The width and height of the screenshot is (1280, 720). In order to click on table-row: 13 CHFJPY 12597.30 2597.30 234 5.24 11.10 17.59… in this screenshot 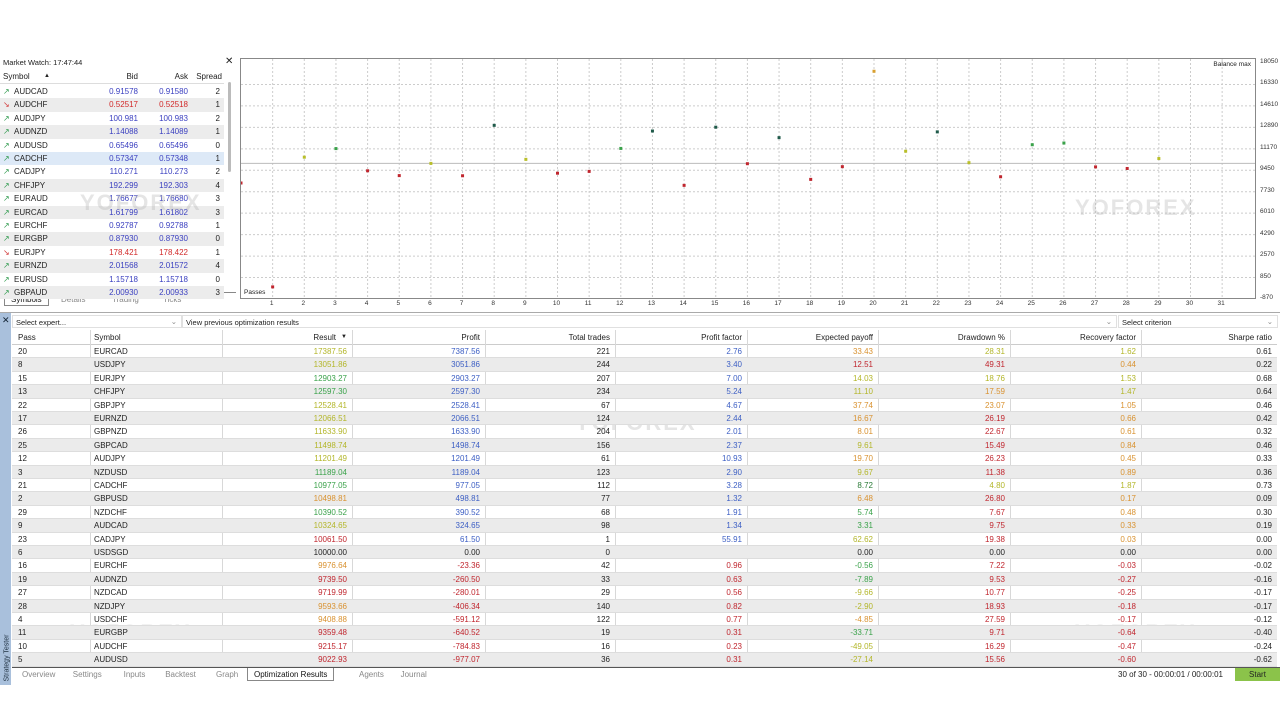, I will do `click(644, 392)`.